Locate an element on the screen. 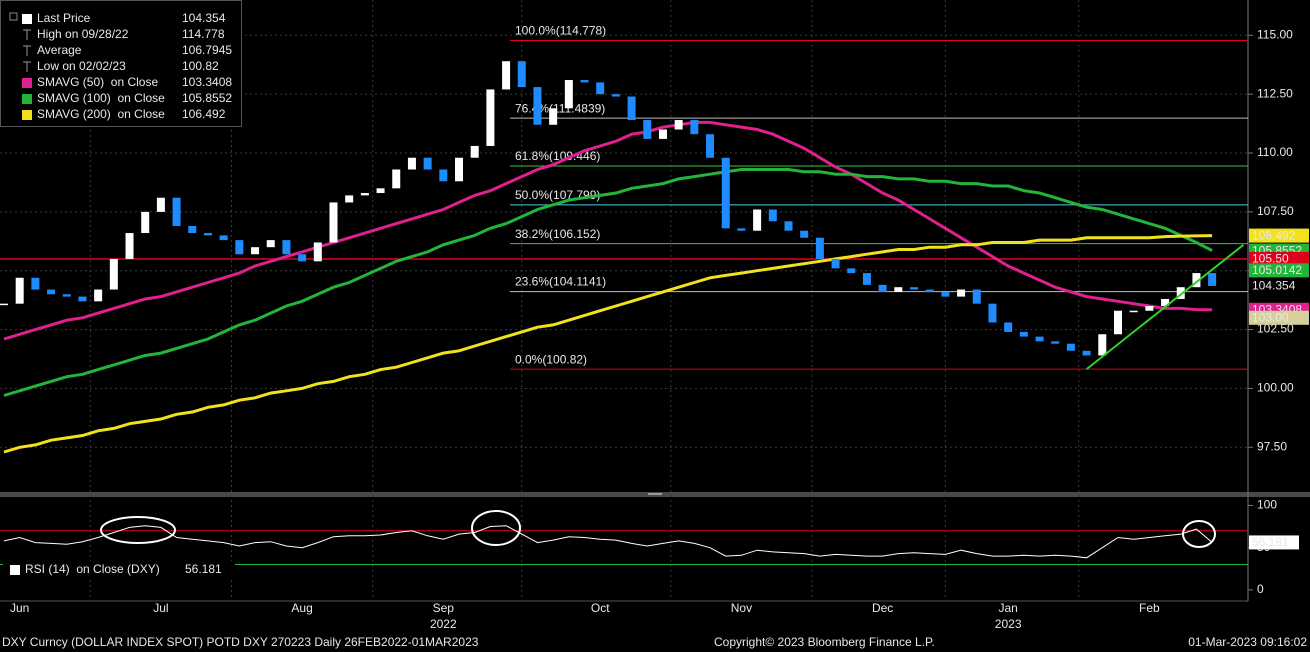 The image size is (1310, 652). rsi-tag is located at coordinates (1274, 542).